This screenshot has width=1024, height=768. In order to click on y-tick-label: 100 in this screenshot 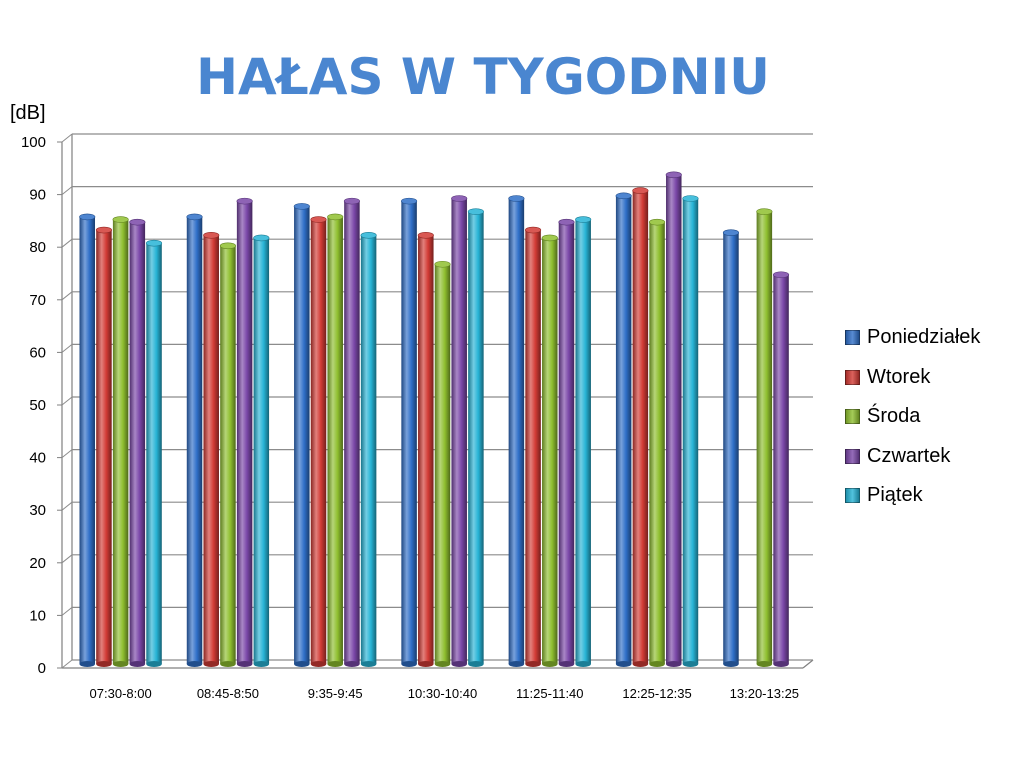, I will do `click(33, 142)`.